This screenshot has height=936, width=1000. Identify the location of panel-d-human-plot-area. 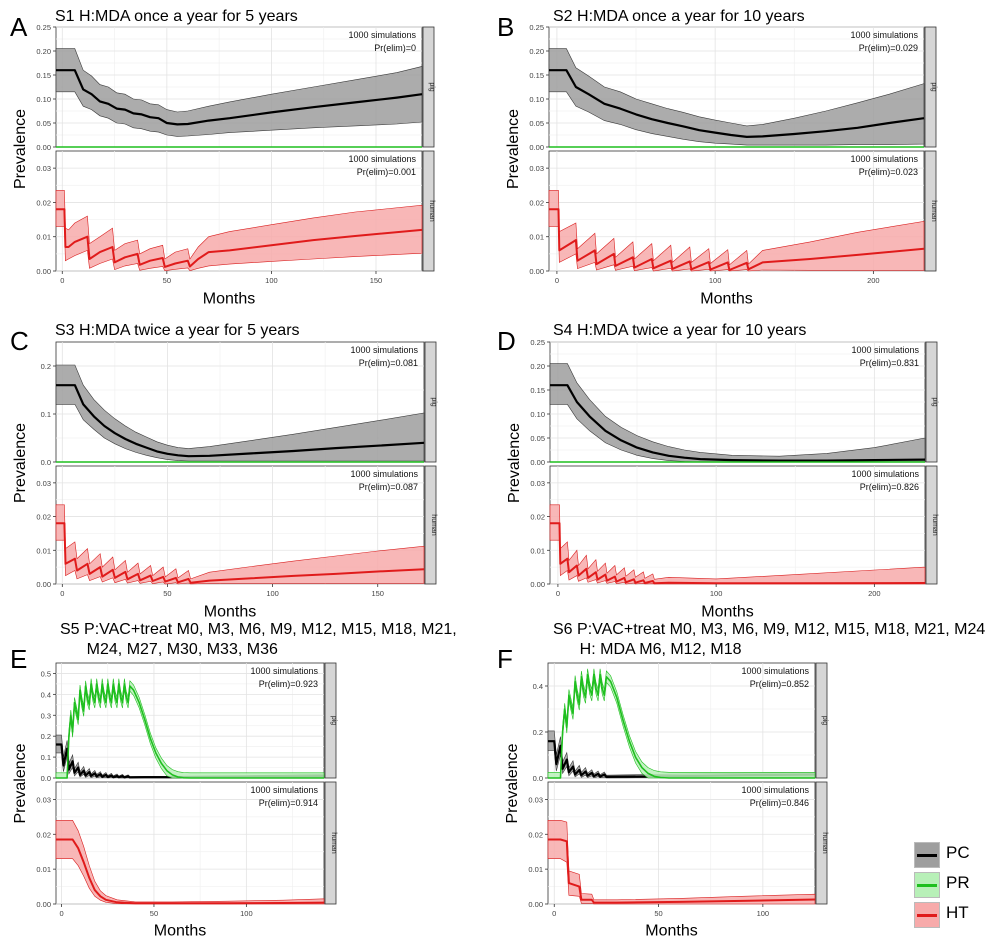
(737, 525).